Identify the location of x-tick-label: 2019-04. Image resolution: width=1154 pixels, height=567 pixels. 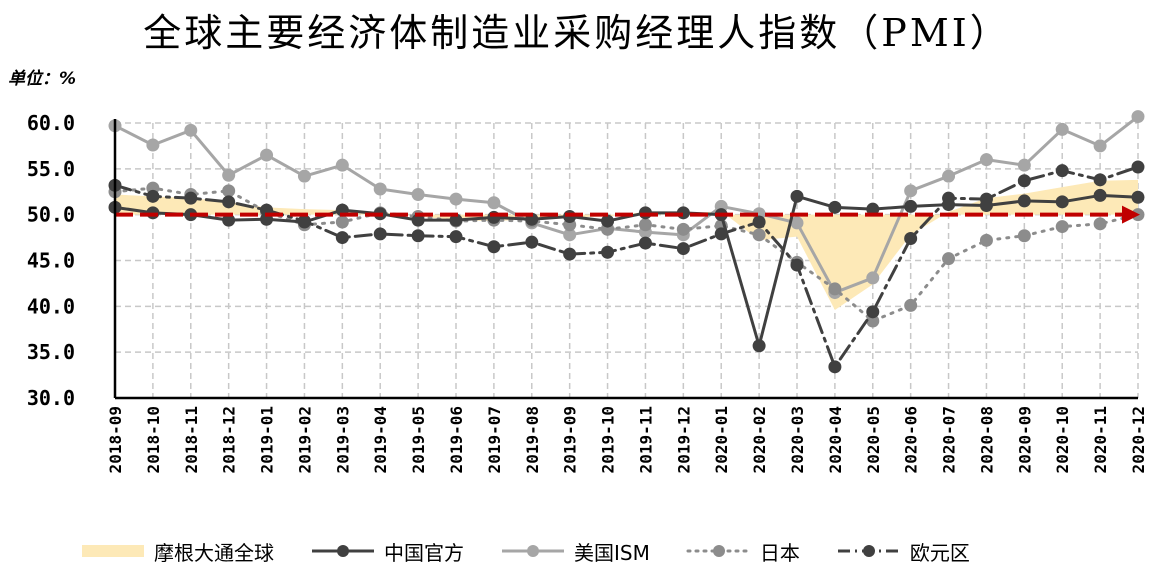
(380, 439).